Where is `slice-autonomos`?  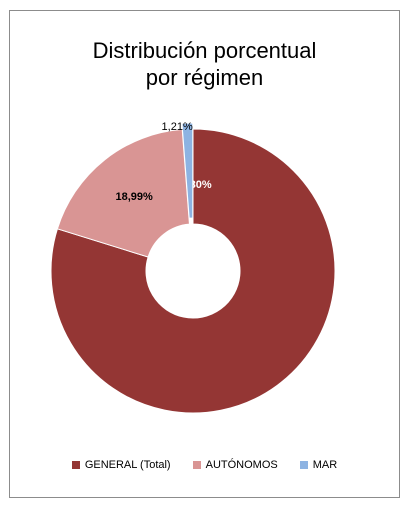
slice-autonomos is located at coordinates (123, 193).